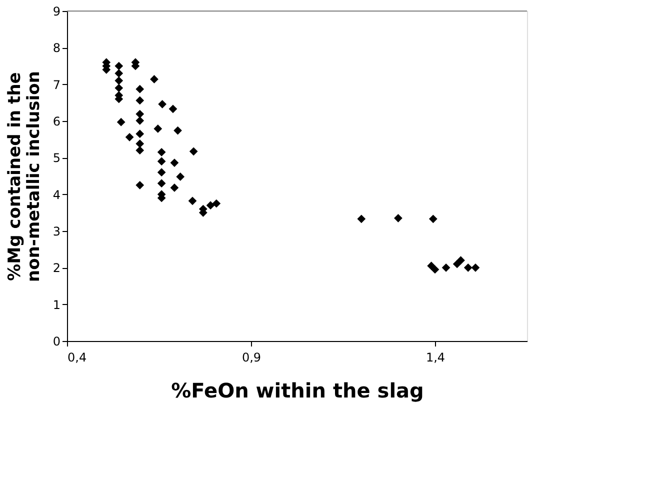 This screenshot has width=647, height=479. I want to click on y-tick-label: 0, so click(56, 341).